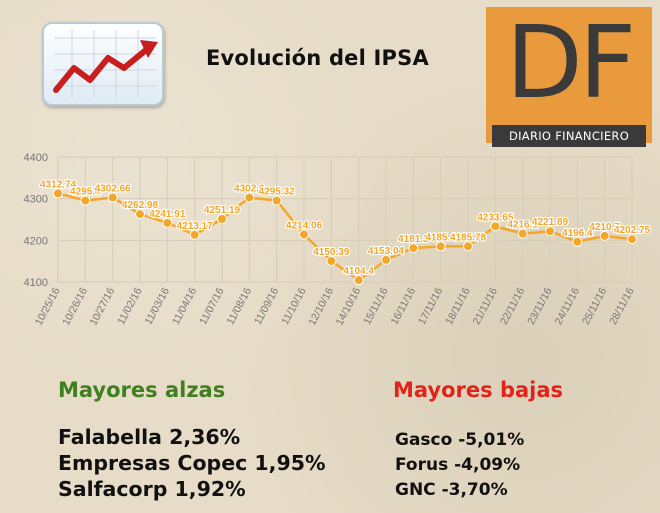 Image resolution: width=660 pixels, height=513 pixels. Describe the element at coordinates (140, 205) in the screenshot. I see `data-label: 4262.98` at that location.